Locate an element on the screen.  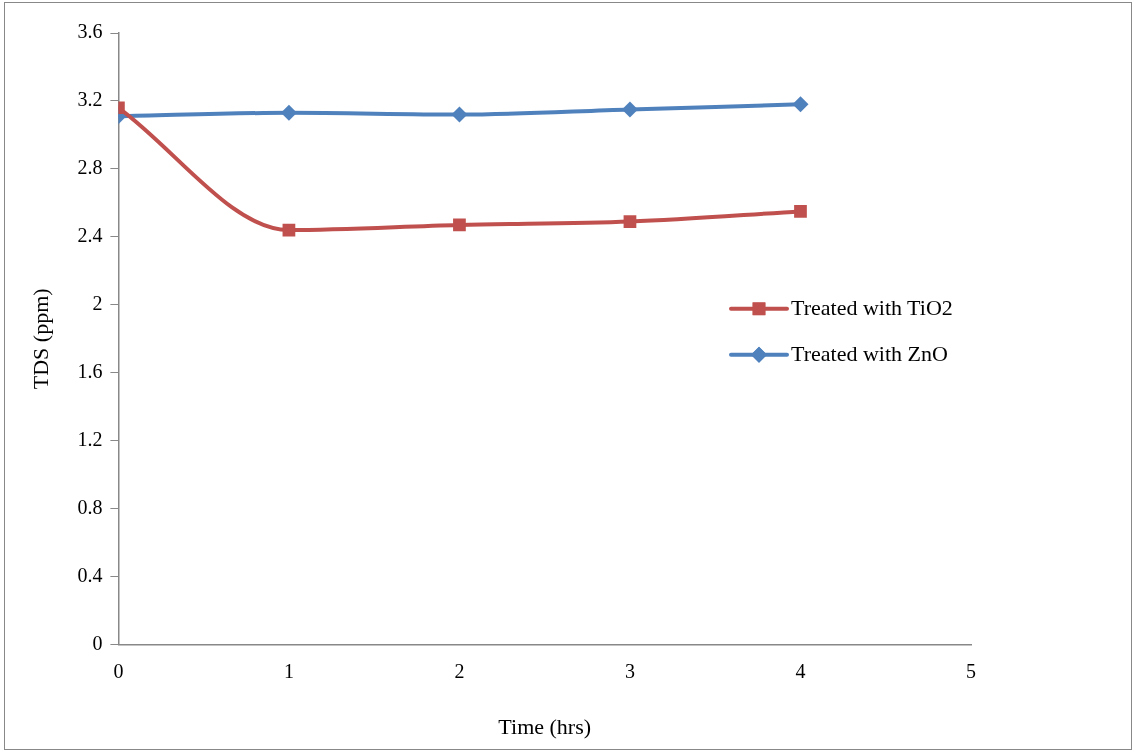
x-tick-label: 0 is located at coordinates (118, 670).